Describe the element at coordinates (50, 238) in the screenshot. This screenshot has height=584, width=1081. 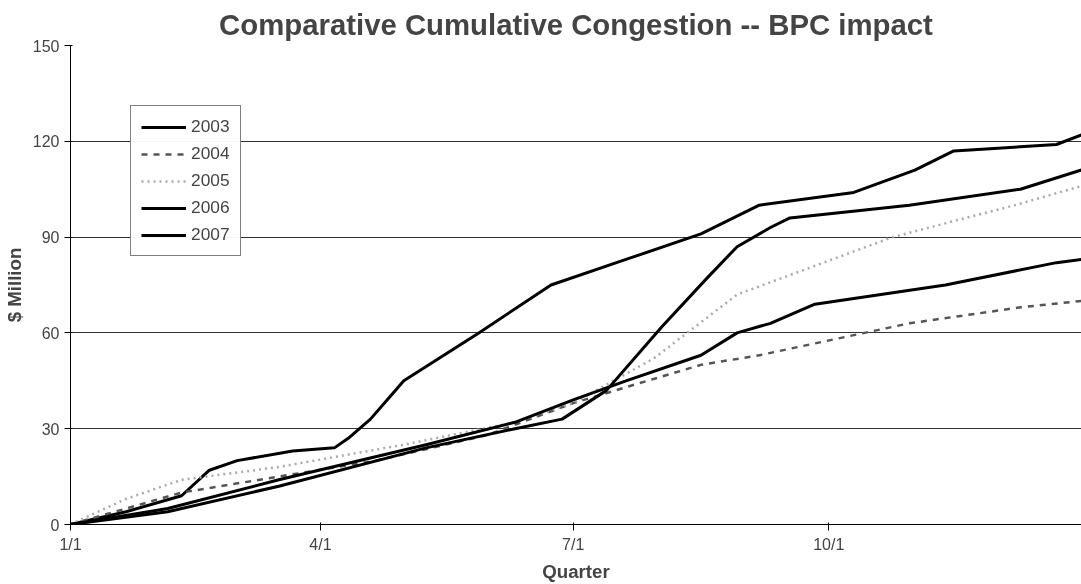
I see `y-tick-label: 90` at that location.